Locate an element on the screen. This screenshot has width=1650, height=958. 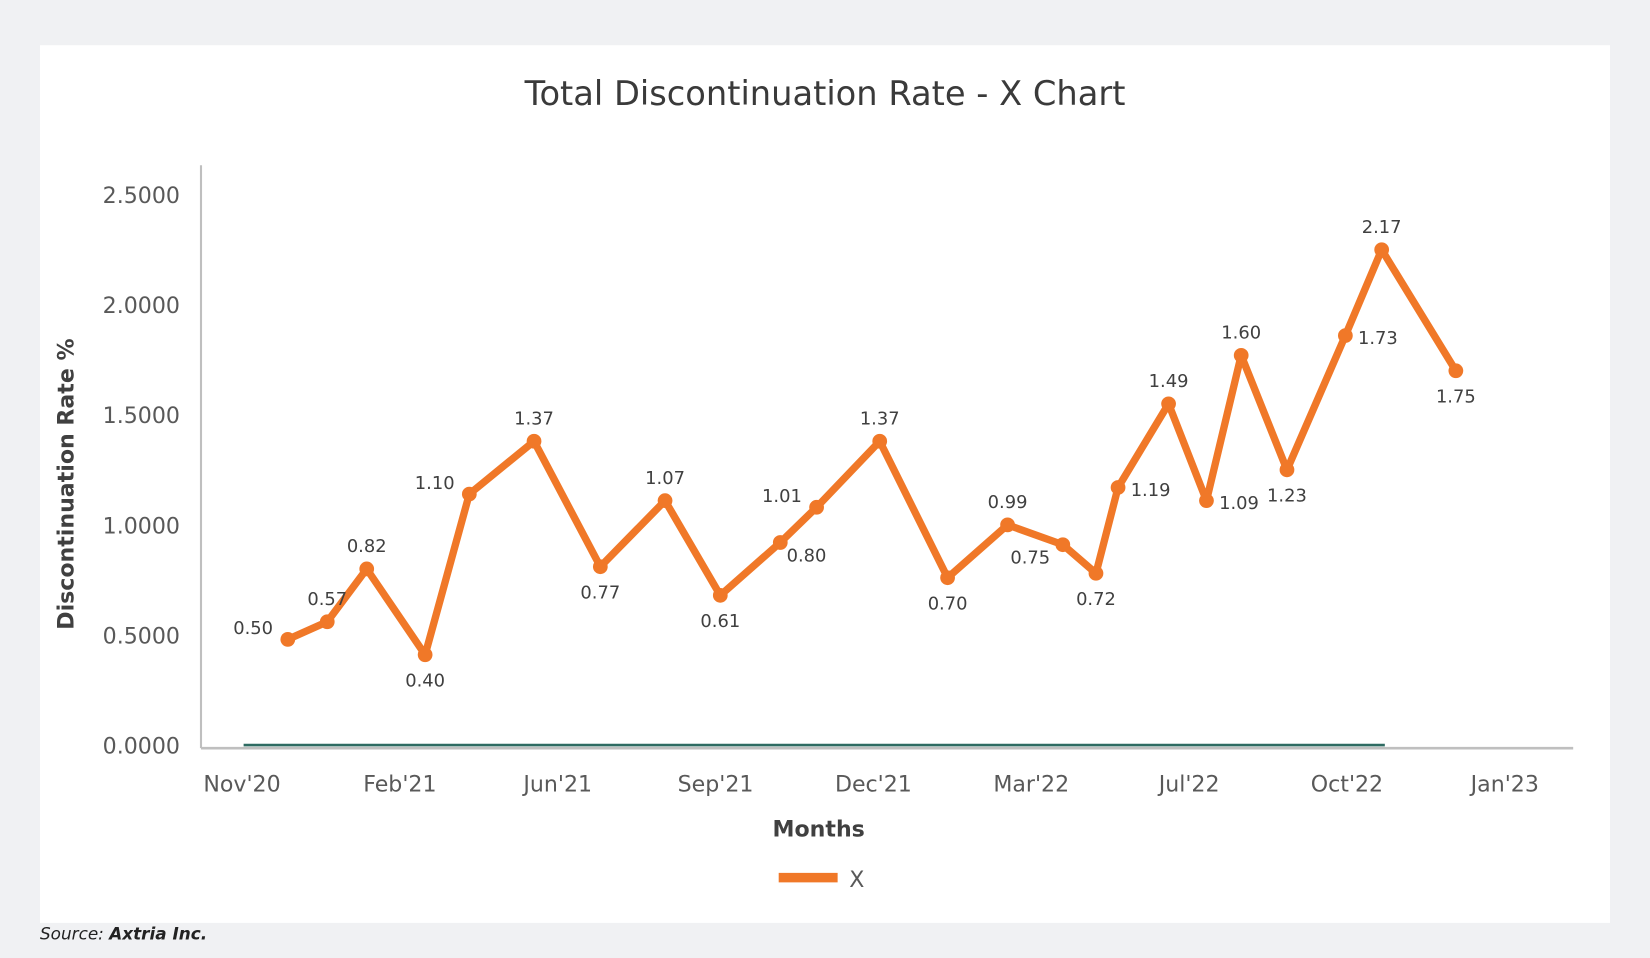
data-label: 1.23 is located at coordinates (1287, 495).